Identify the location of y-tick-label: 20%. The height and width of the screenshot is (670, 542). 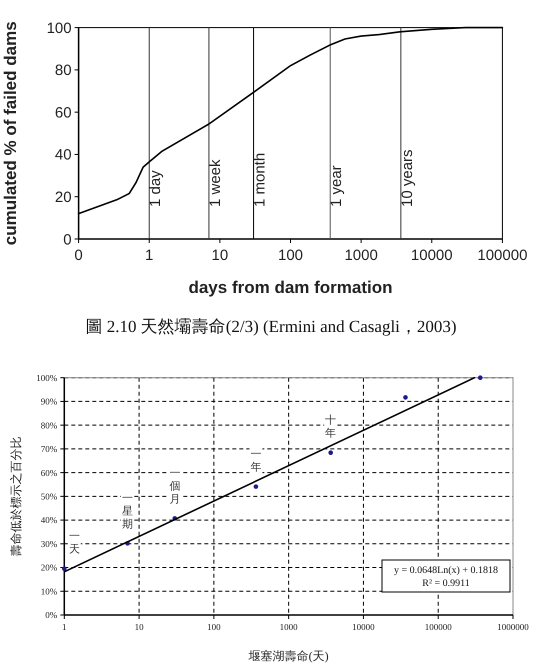
(49, 567).